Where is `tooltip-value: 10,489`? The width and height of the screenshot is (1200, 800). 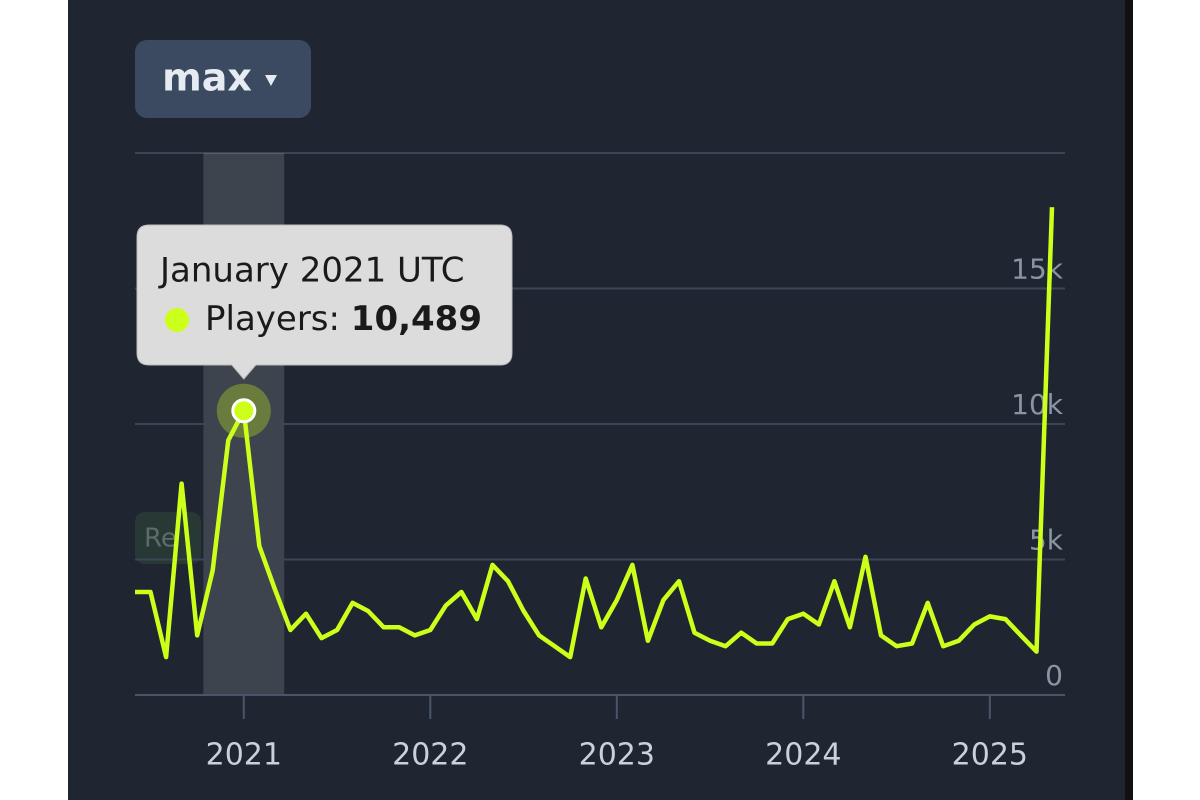
tooltip-value: 10,489 is located at coordinates (416, 319).